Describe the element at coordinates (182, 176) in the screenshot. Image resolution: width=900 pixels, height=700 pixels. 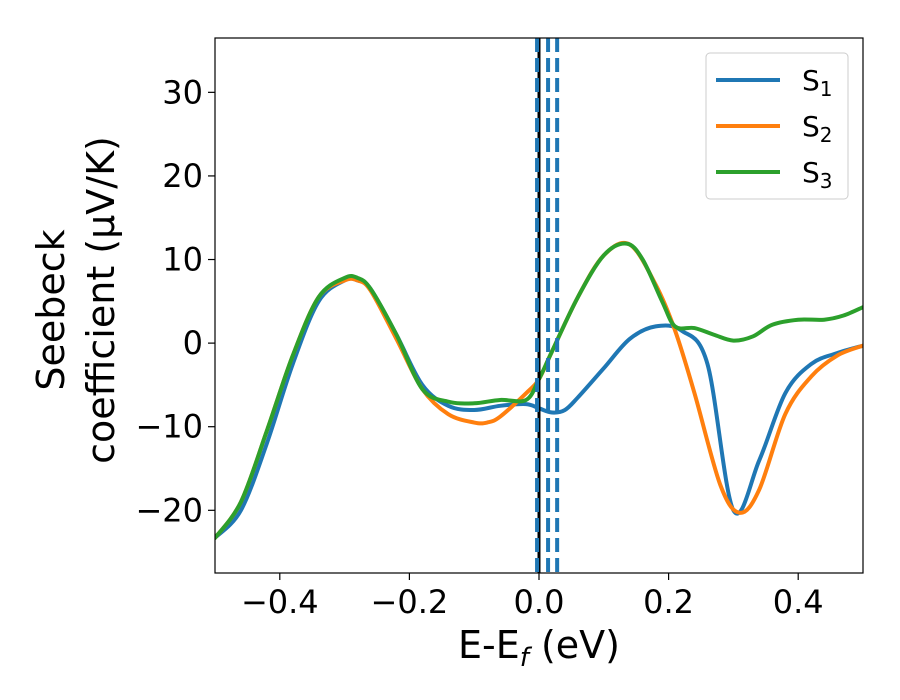
I see `y-tick-label: 20` at that location.